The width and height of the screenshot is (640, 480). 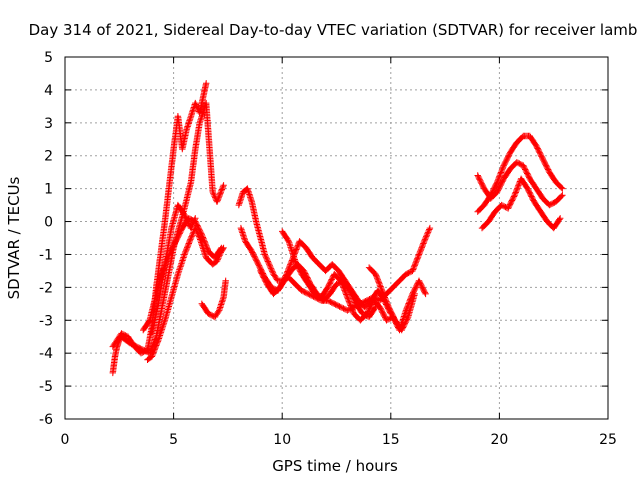 What do you see at coordinates (48, 190) in the screenshot?
I see `y-tick-label: 1` at bounding box center [48, 190].